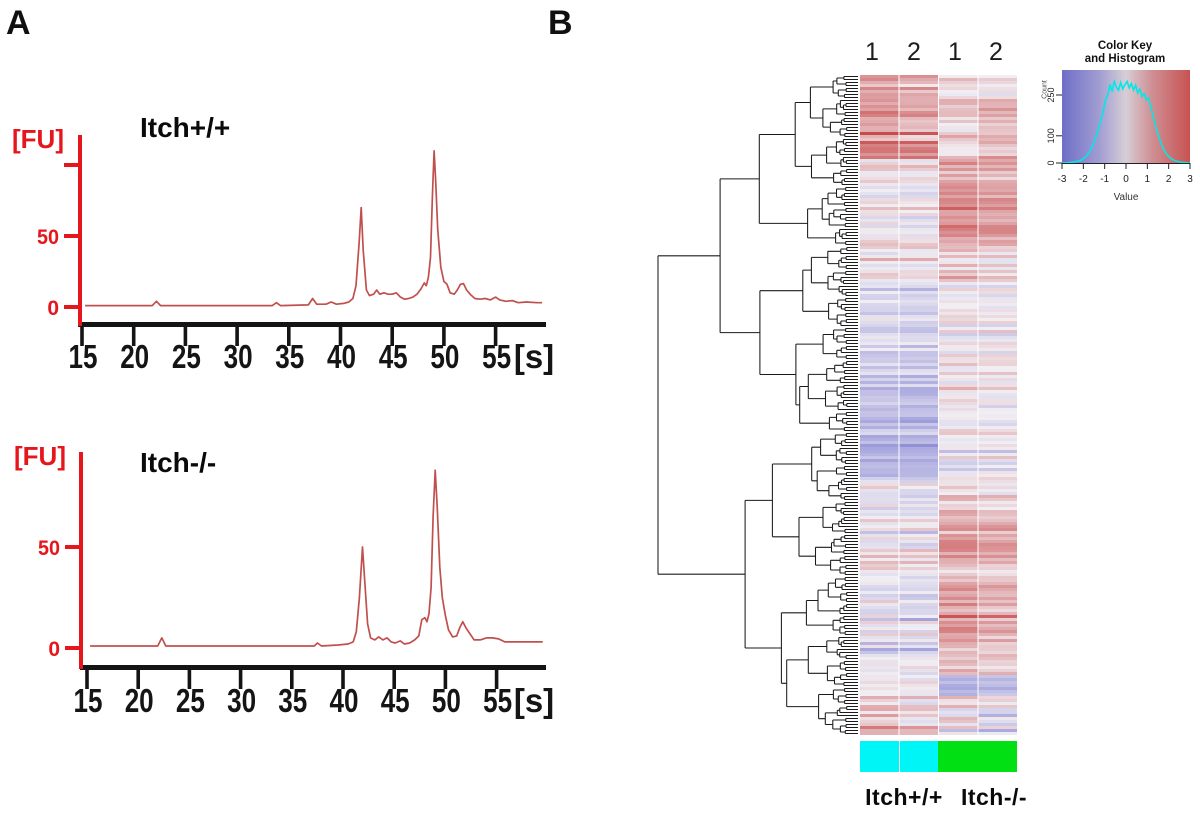 This screenshot has width=1200, height=817. I want to click on panel-a-label: A, so click(18, 23).